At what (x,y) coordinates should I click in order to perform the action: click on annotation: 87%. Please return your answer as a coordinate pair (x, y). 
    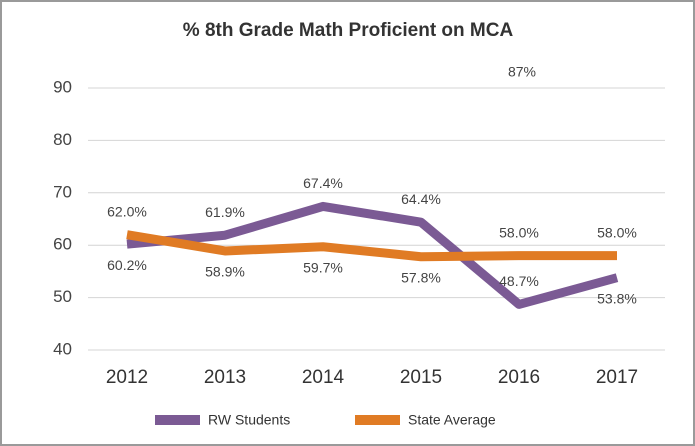
    Looking at the image, I should click on (522, 72).